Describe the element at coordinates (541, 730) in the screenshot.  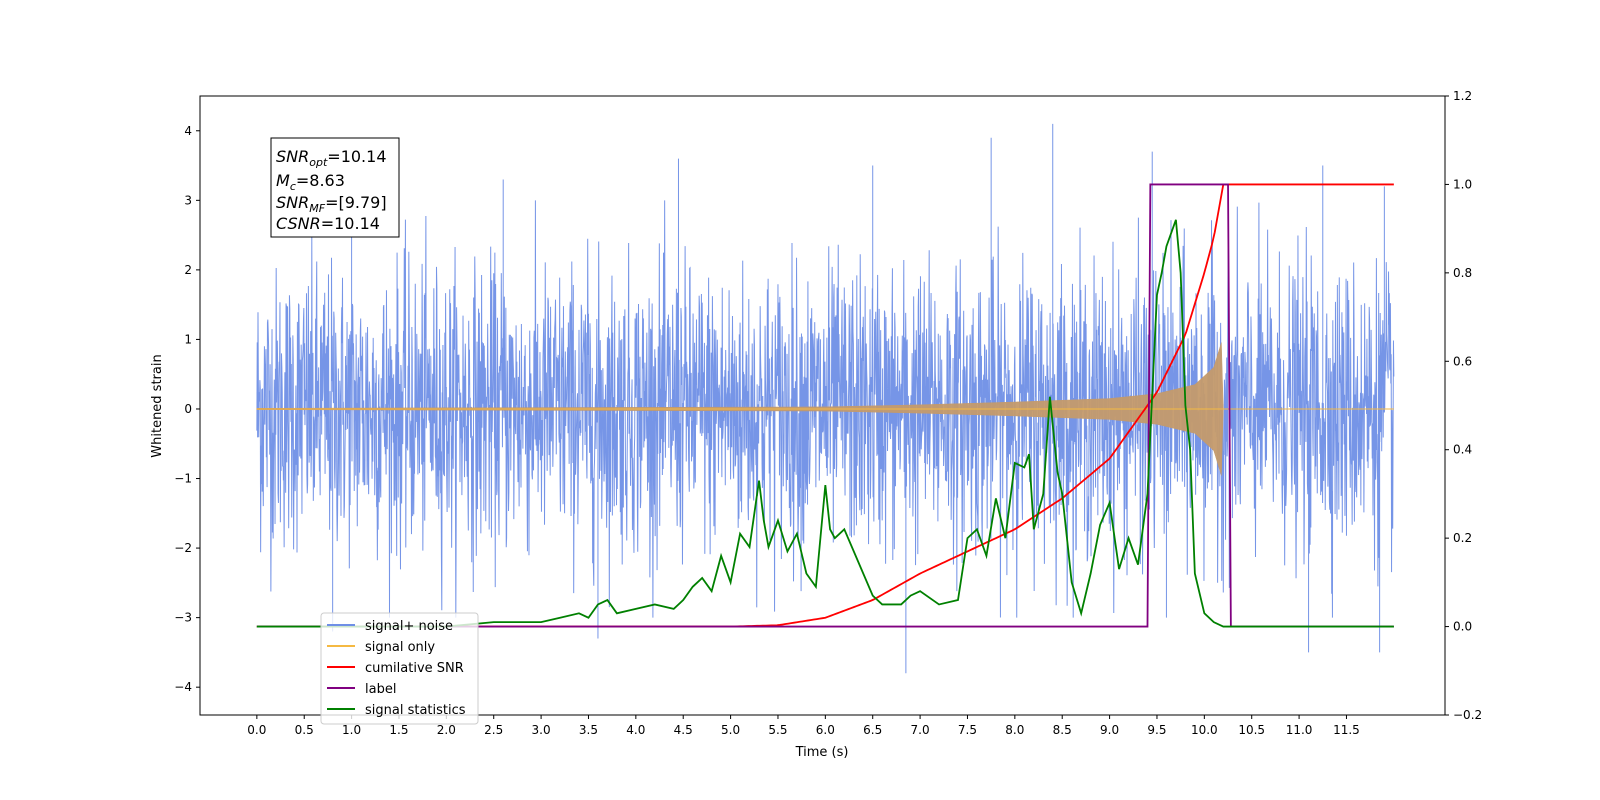
I see `x-tick-label: 3.0` at that location.